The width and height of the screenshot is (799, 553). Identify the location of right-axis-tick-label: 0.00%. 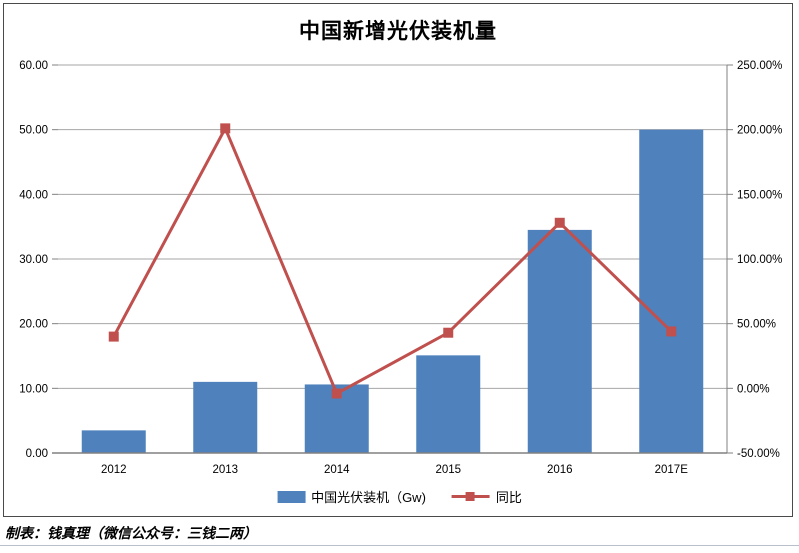
(753, 389).